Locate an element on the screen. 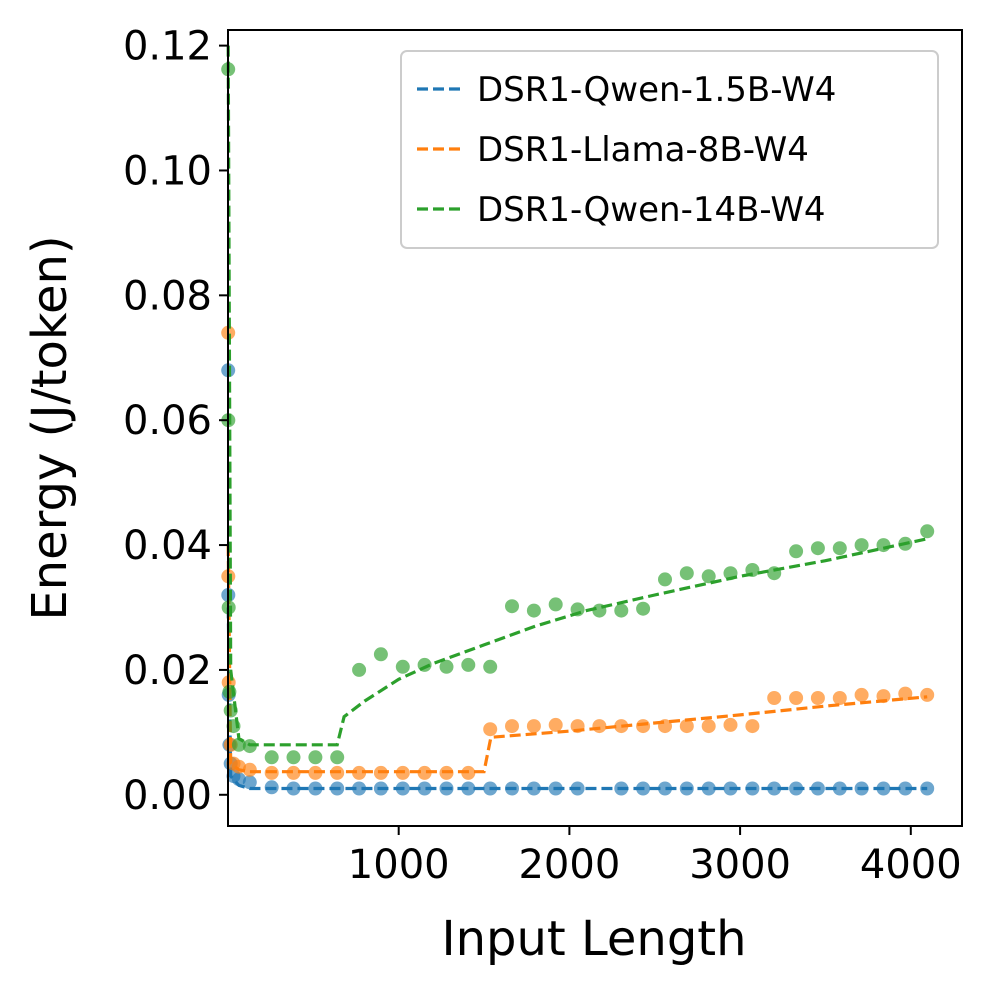  series-1-fit-line is located at coordinates (577, 699).